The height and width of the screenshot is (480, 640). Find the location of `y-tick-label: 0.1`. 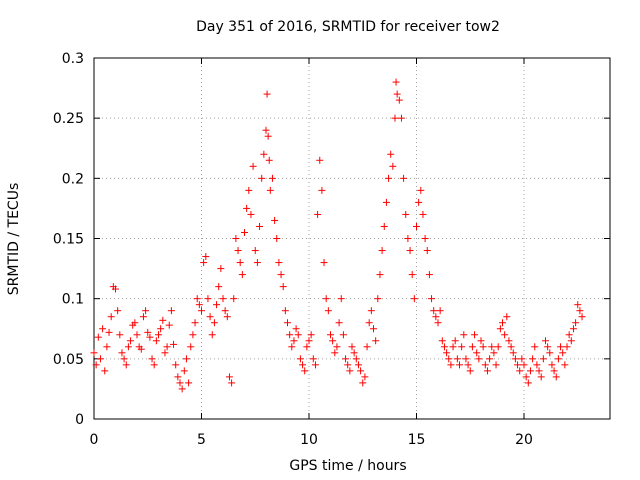

y-tick-label: 0.1 is located at coordinates (73, 300).